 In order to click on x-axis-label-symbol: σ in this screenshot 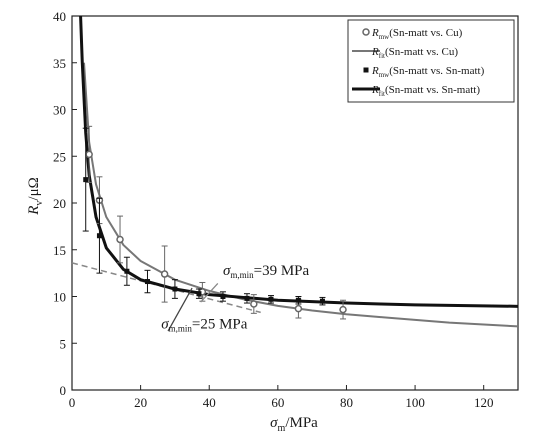, I will do `click(274, 423)`.